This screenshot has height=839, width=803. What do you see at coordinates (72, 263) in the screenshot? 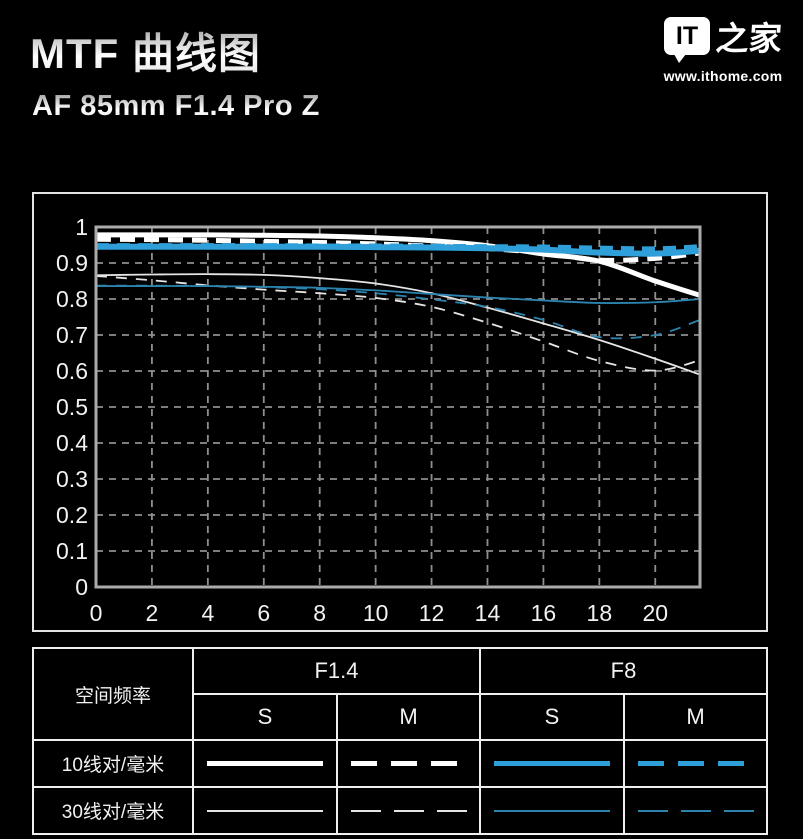
I see `y-tick-label: 0.9` at bounding box center [72, 263].